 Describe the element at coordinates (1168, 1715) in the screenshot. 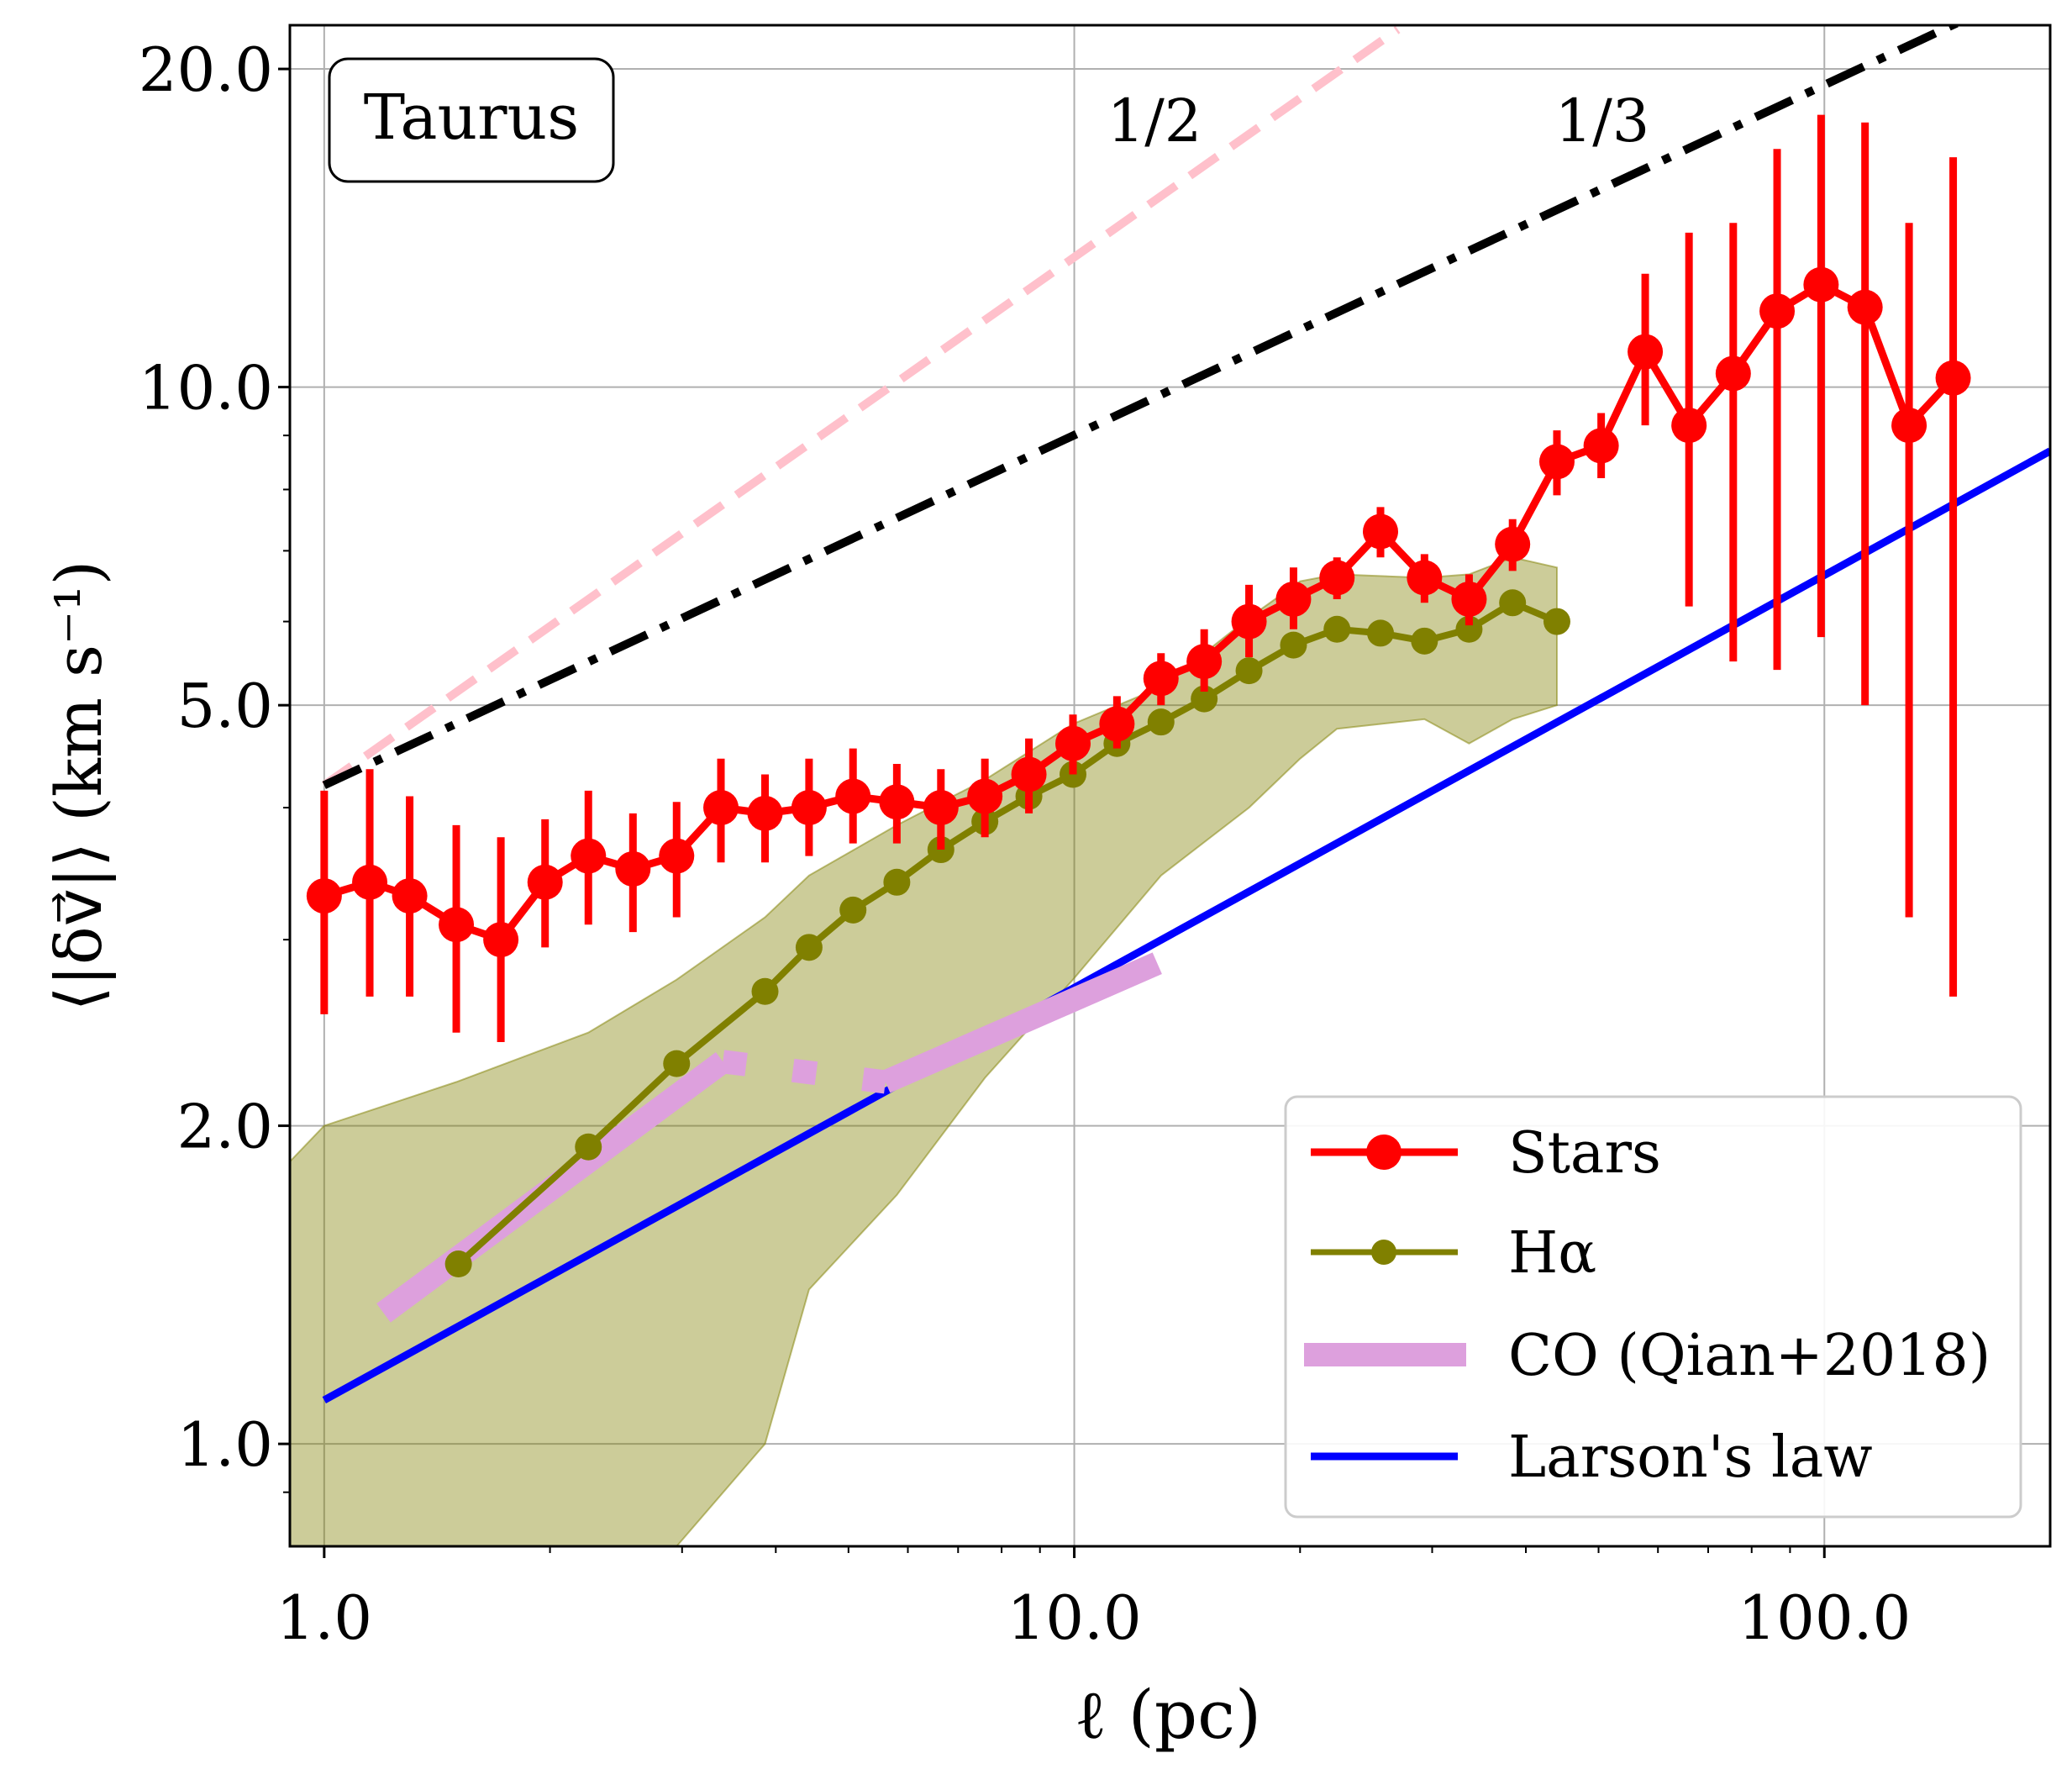

I see `x-axis-label: ℓ (pc)` at that location.